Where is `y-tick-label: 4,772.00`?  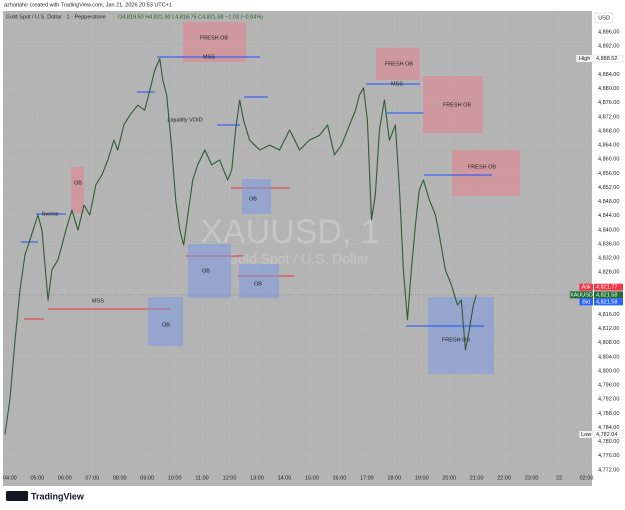
y-tick-label: 4,772.00 is located at coordinates (608, 470).